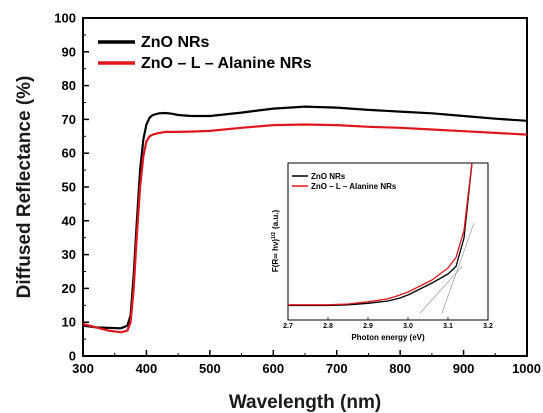 The width and height of the screenshot is (543, 413). I want to click on y-tick-label: 30, so click(69, 254).